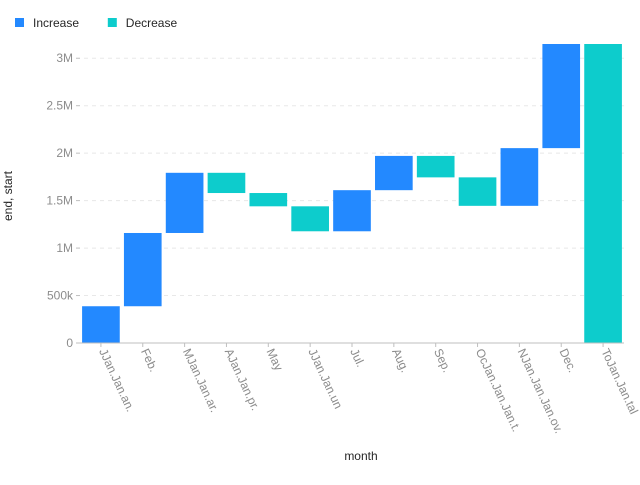 The width and height of the screenshot is (640, 485). What do you see at coordinates (442, 360) in the screenshot?
I see `x-tick-label: Sep.` at bounding box center [442, 360].